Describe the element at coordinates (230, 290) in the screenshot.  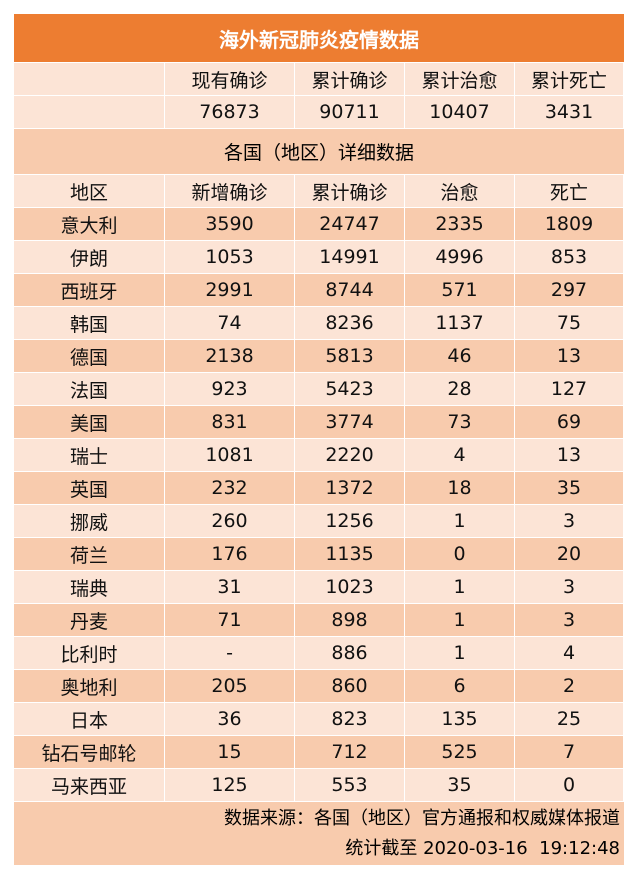
I see `table-cell: 2991` at that location.